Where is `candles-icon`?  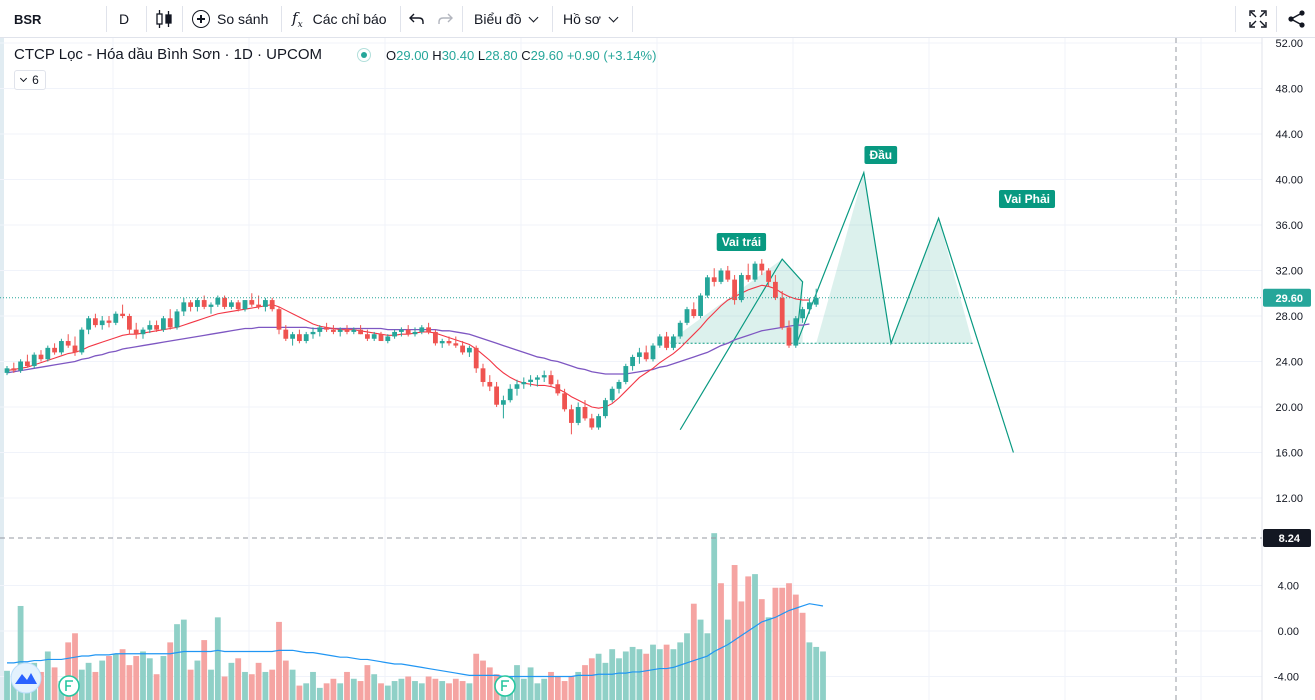 candles-icon is located at coordinates (164, 19).